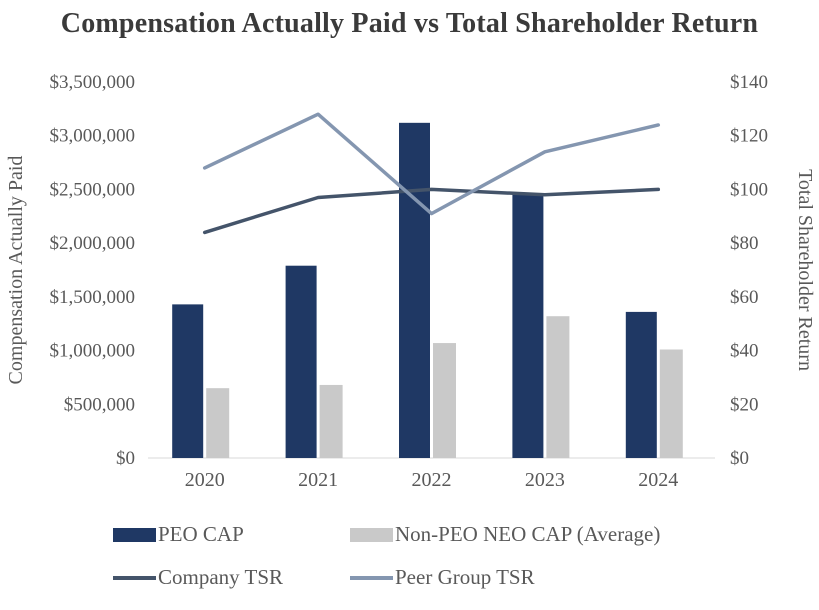 The width and height of the screenshot is (819, 610). Describe the element at coordinates (744, 404) in the screenshot. I see `right-axis-tick: $20` at that location.